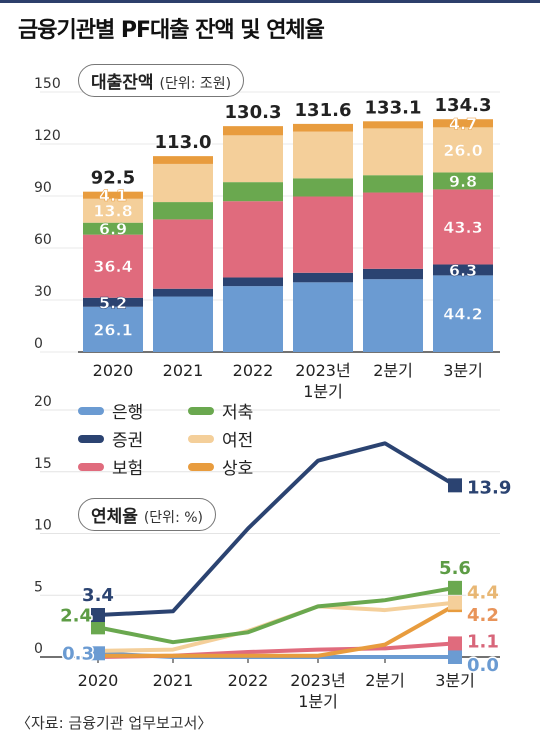  I want to click on line-y-tick-label: 15, so click(43, 464).